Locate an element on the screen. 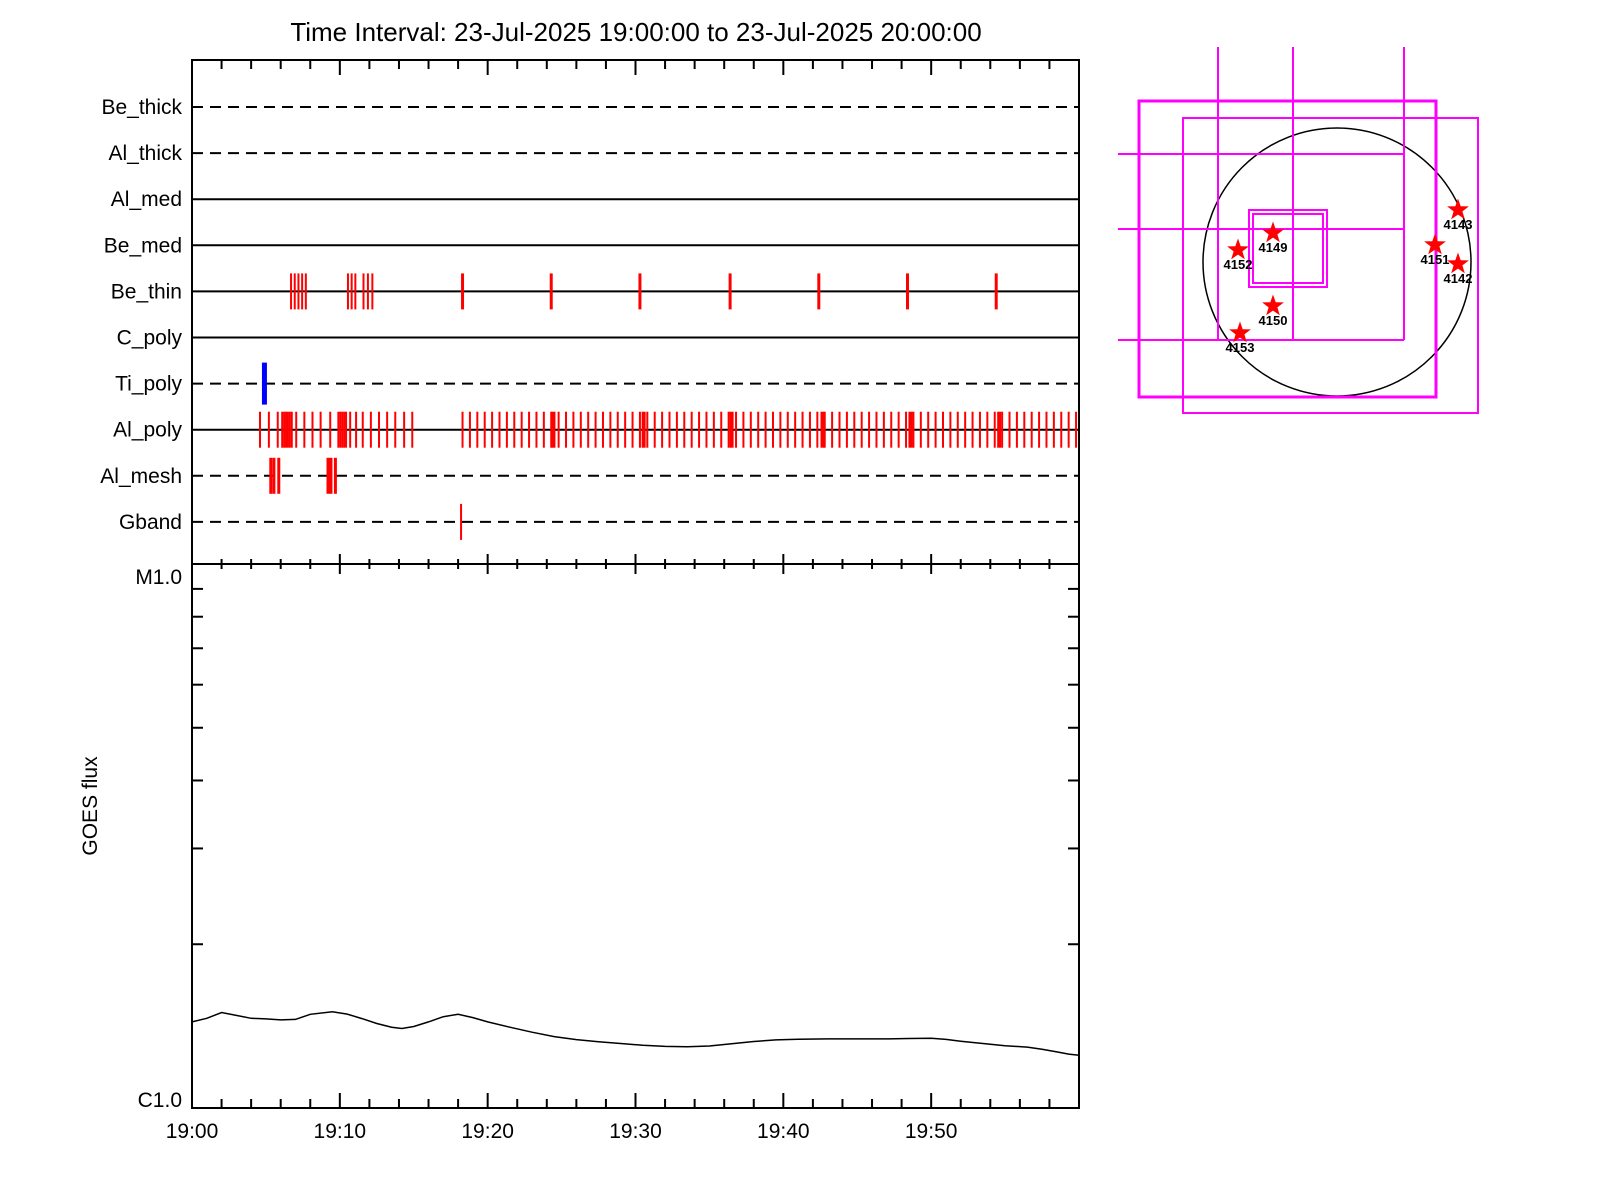  x-tick-label: 19:00 is located at coordinates (192, 1131).